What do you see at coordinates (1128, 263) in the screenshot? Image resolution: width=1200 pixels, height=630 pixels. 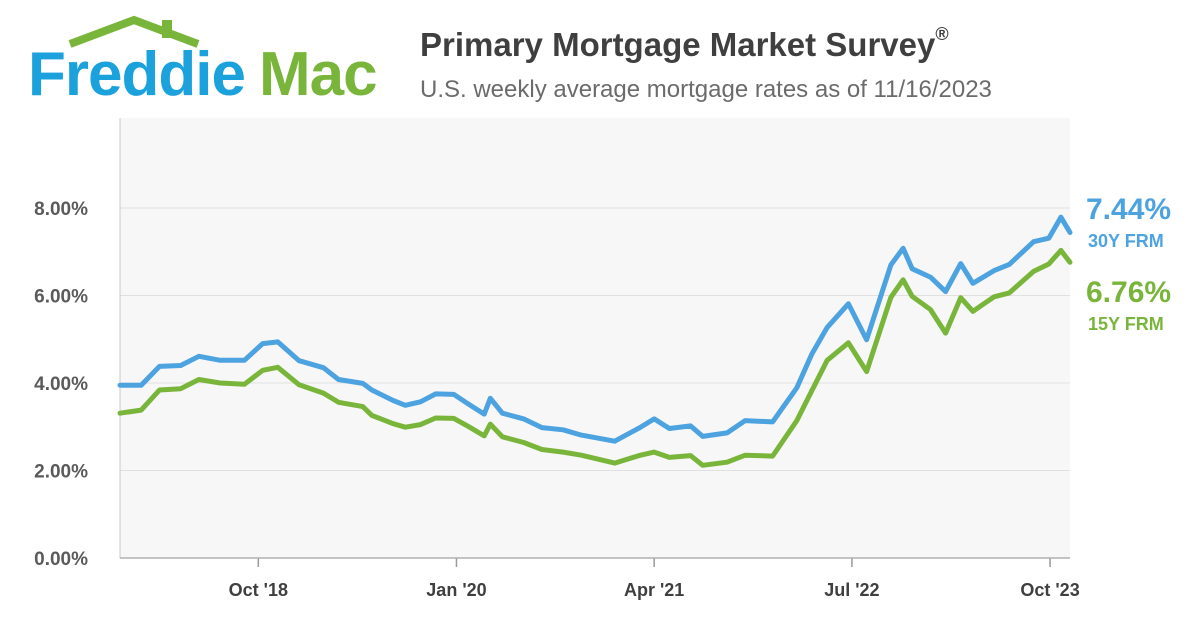 I see `end-labels: 7.44% 30Y FRM 6.76% 15Y FRM` at bounding box center [1128, 263].